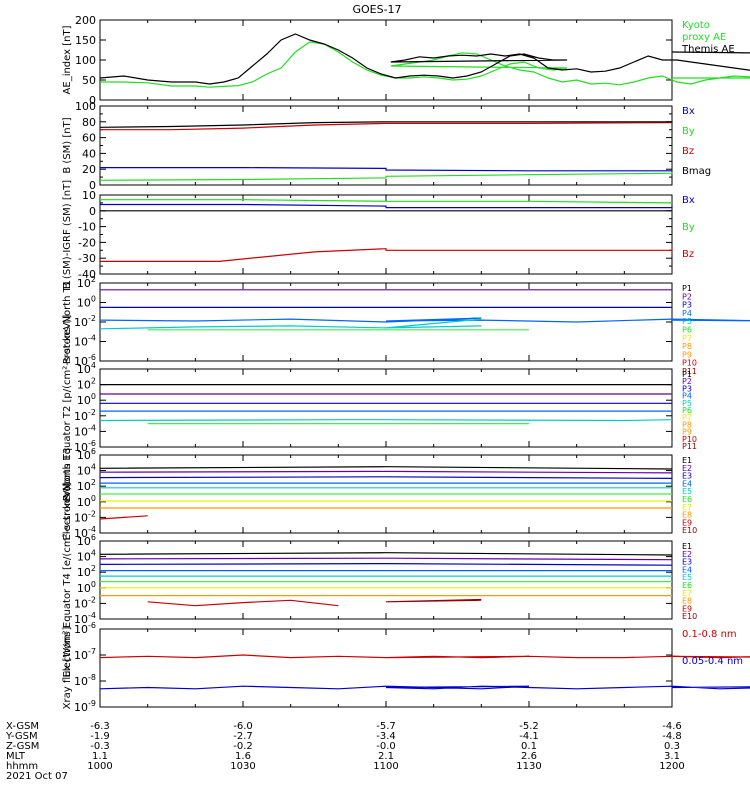  Describe the element at coordinates (709, 634) in the screenshot. I see `legend-entry: 0.1-0.8 nm` at that location.